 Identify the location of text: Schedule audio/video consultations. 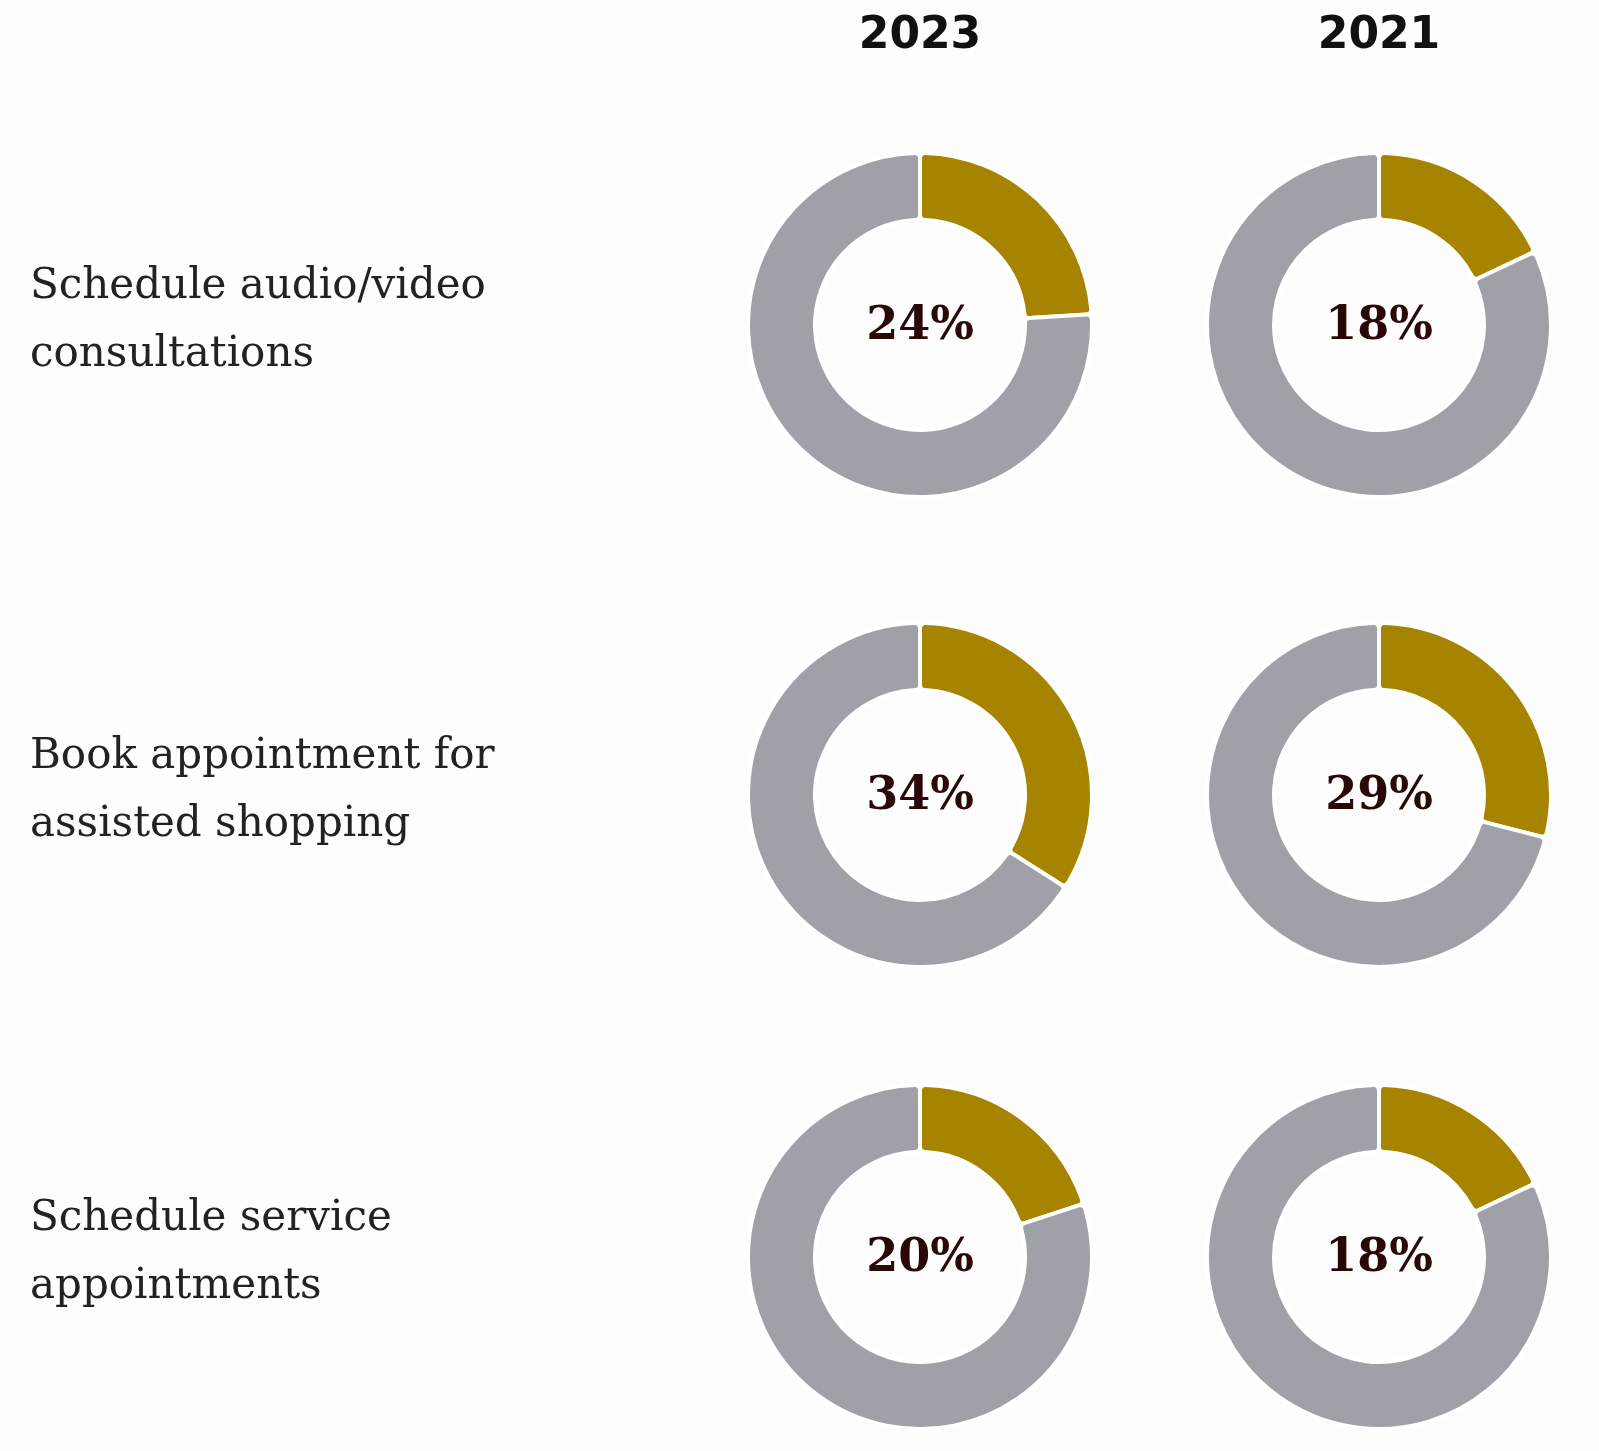
(258, 318).